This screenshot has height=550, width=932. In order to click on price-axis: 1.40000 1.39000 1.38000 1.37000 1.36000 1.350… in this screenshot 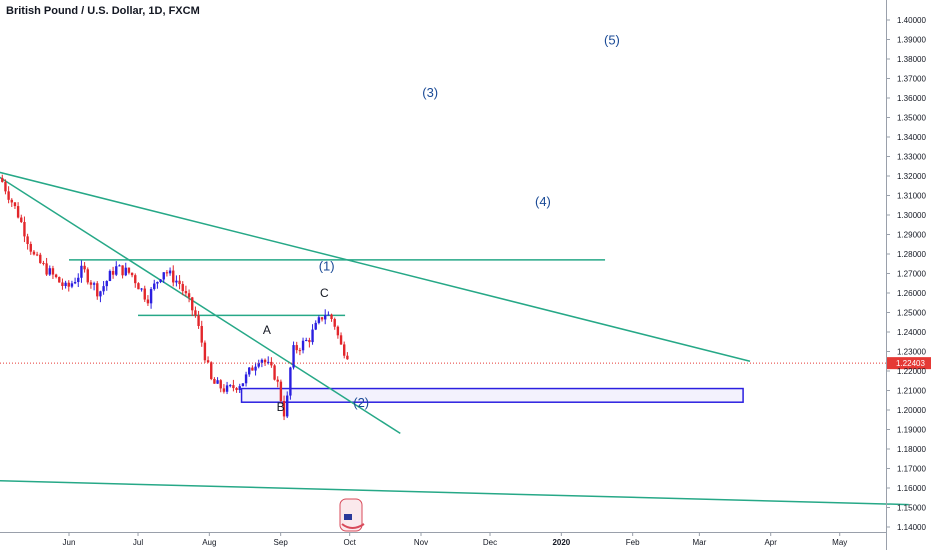, I will do `click(906, 274)`.